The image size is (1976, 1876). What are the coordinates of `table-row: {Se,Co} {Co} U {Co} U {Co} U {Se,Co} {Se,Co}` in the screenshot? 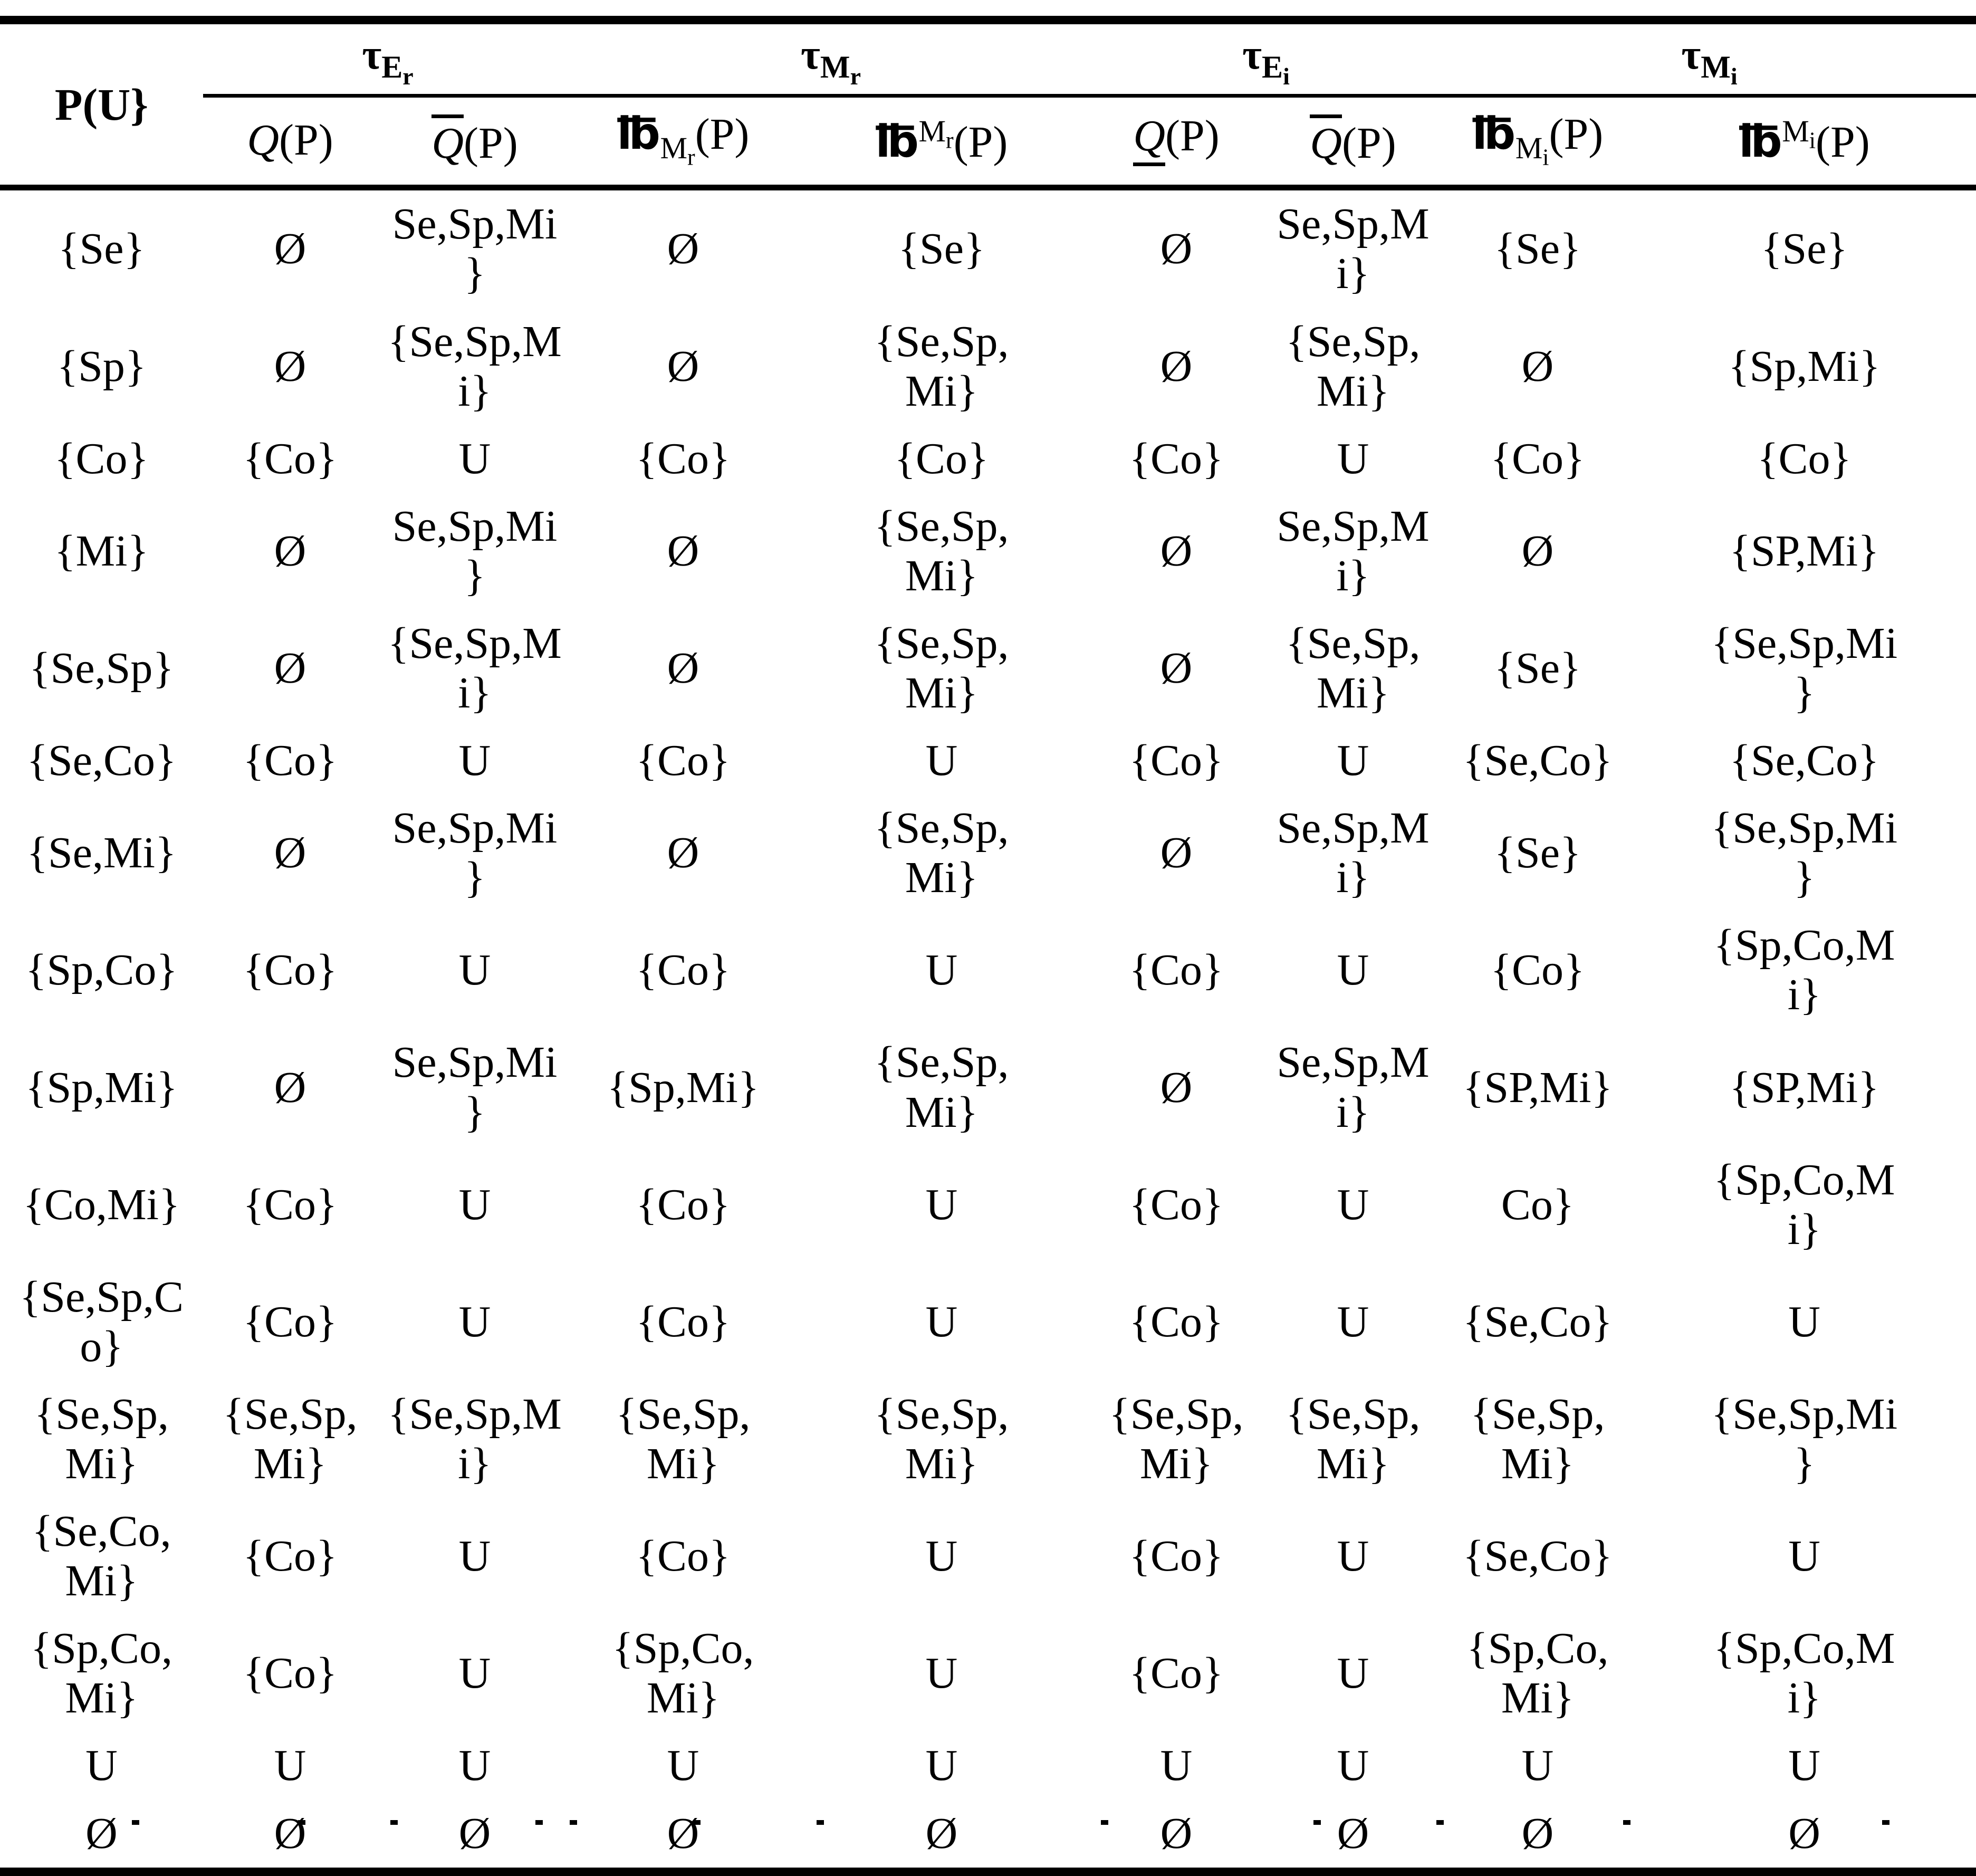 It's located at (988, 761).